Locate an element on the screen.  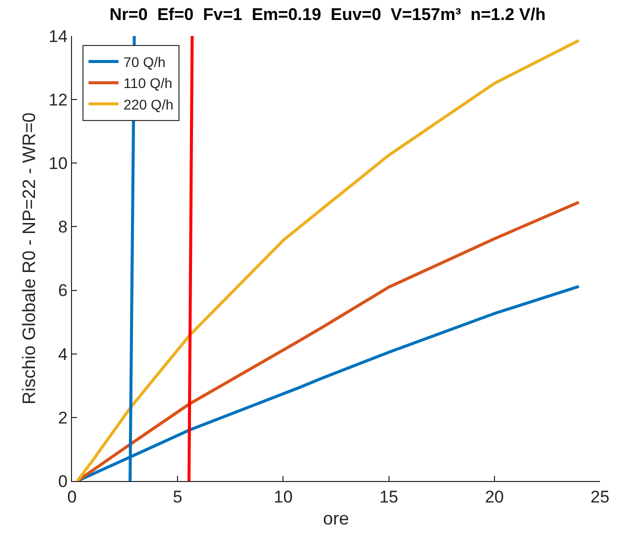
y-tick-label: 10 is located at coordinates (58, 164).